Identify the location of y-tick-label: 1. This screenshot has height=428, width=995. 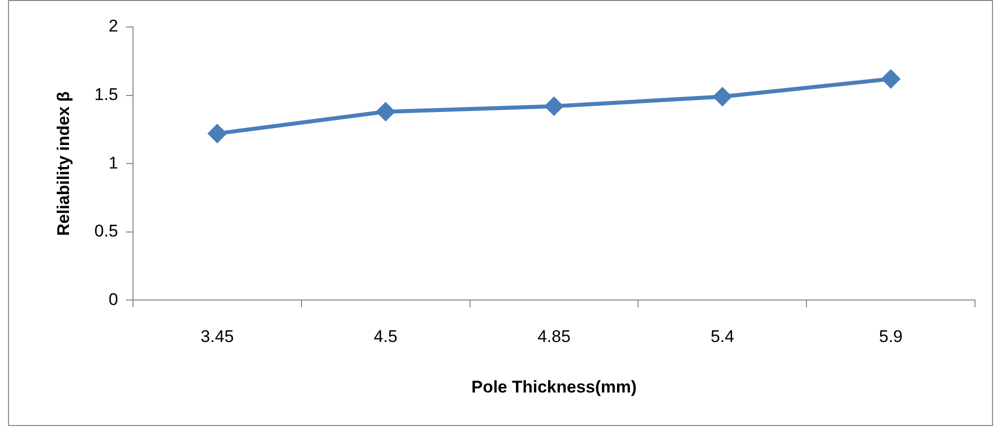
(113, 162).